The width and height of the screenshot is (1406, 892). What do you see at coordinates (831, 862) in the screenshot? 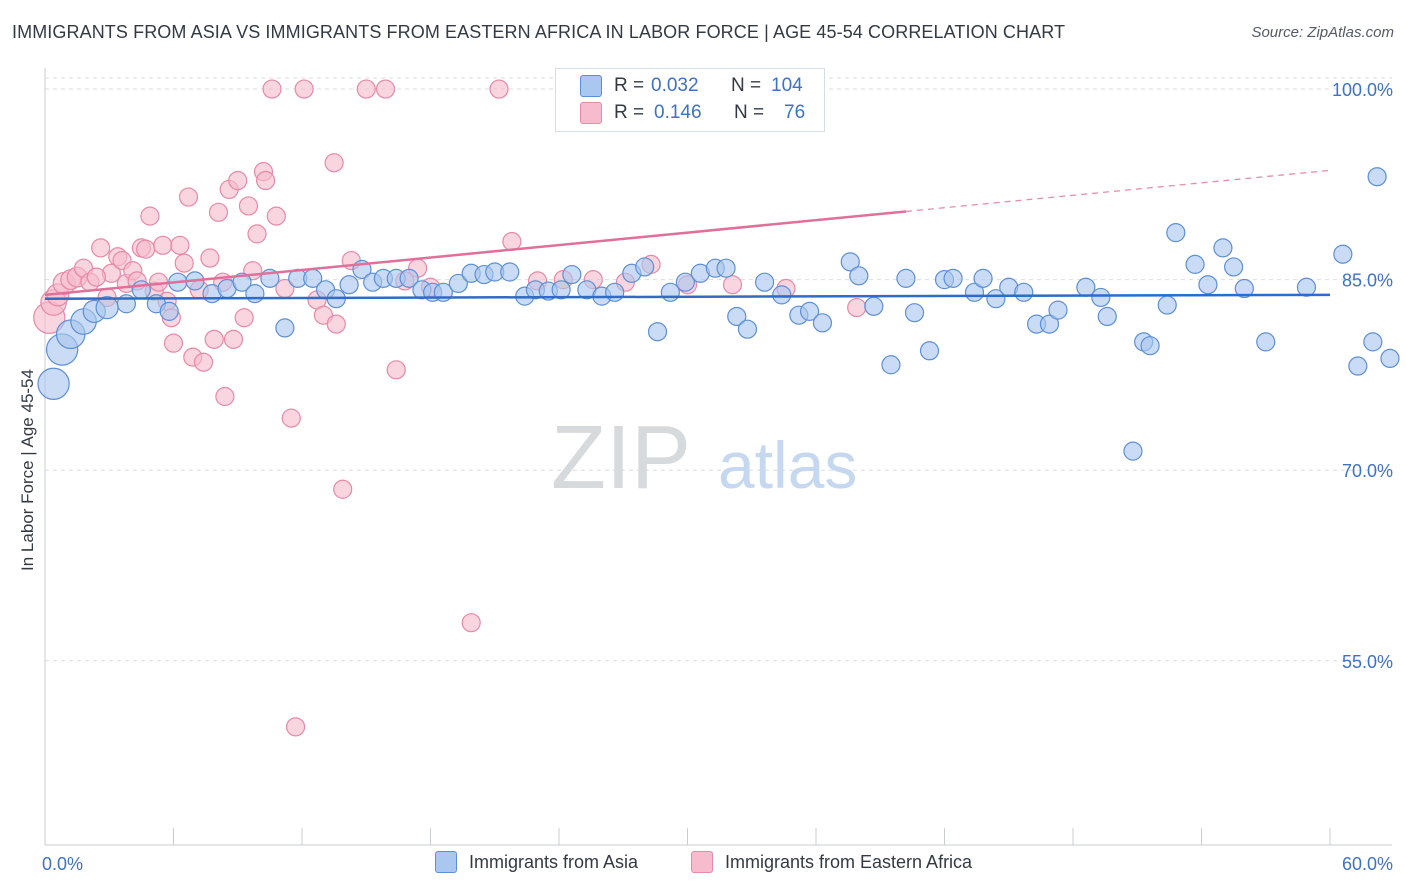
I see `legend-item-africa: Immigrants from Eastern Africa` at bounding box center [831, 862].